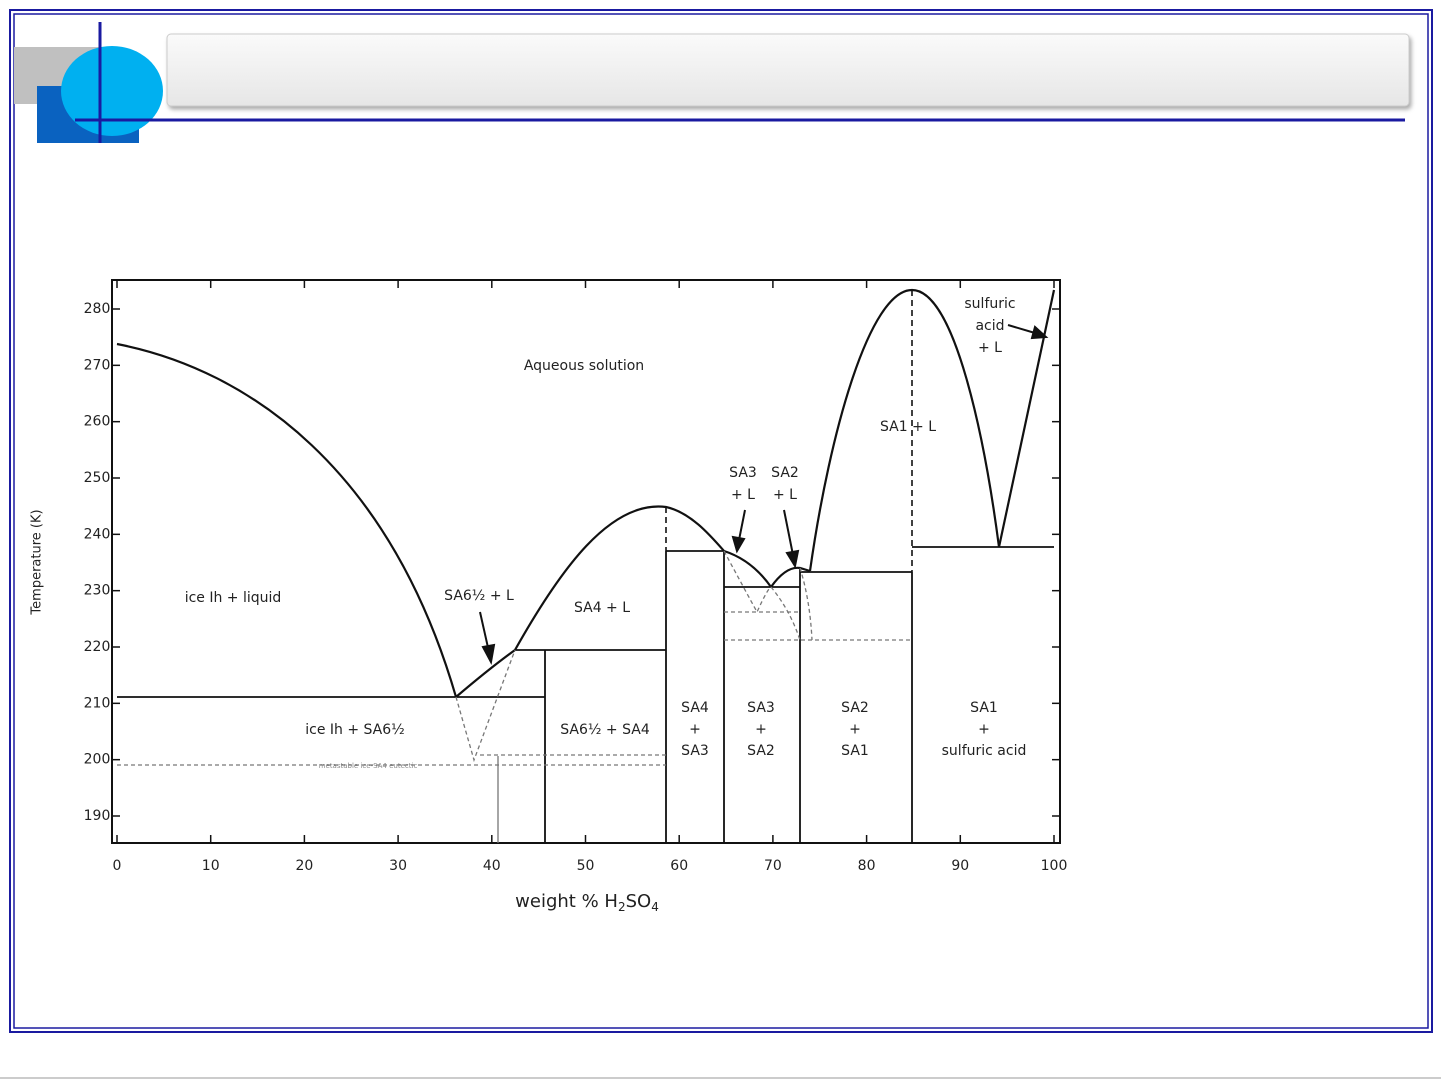 This screenshot has width=1441, height=1085. What do you see at coordinates (989, 304) in the screenshot?
I see `region-label: sulfuric` at bounding box center [989, 304].